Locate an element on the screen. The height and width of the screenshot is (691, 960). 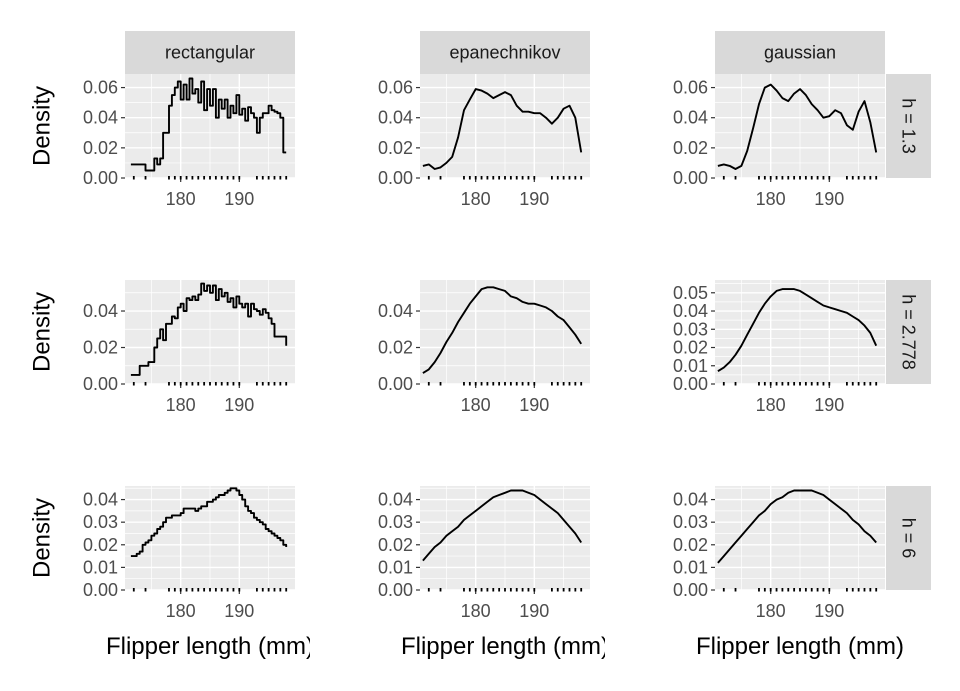
row-strip-label: h = 2.778 is located at coordinates (909, 332).